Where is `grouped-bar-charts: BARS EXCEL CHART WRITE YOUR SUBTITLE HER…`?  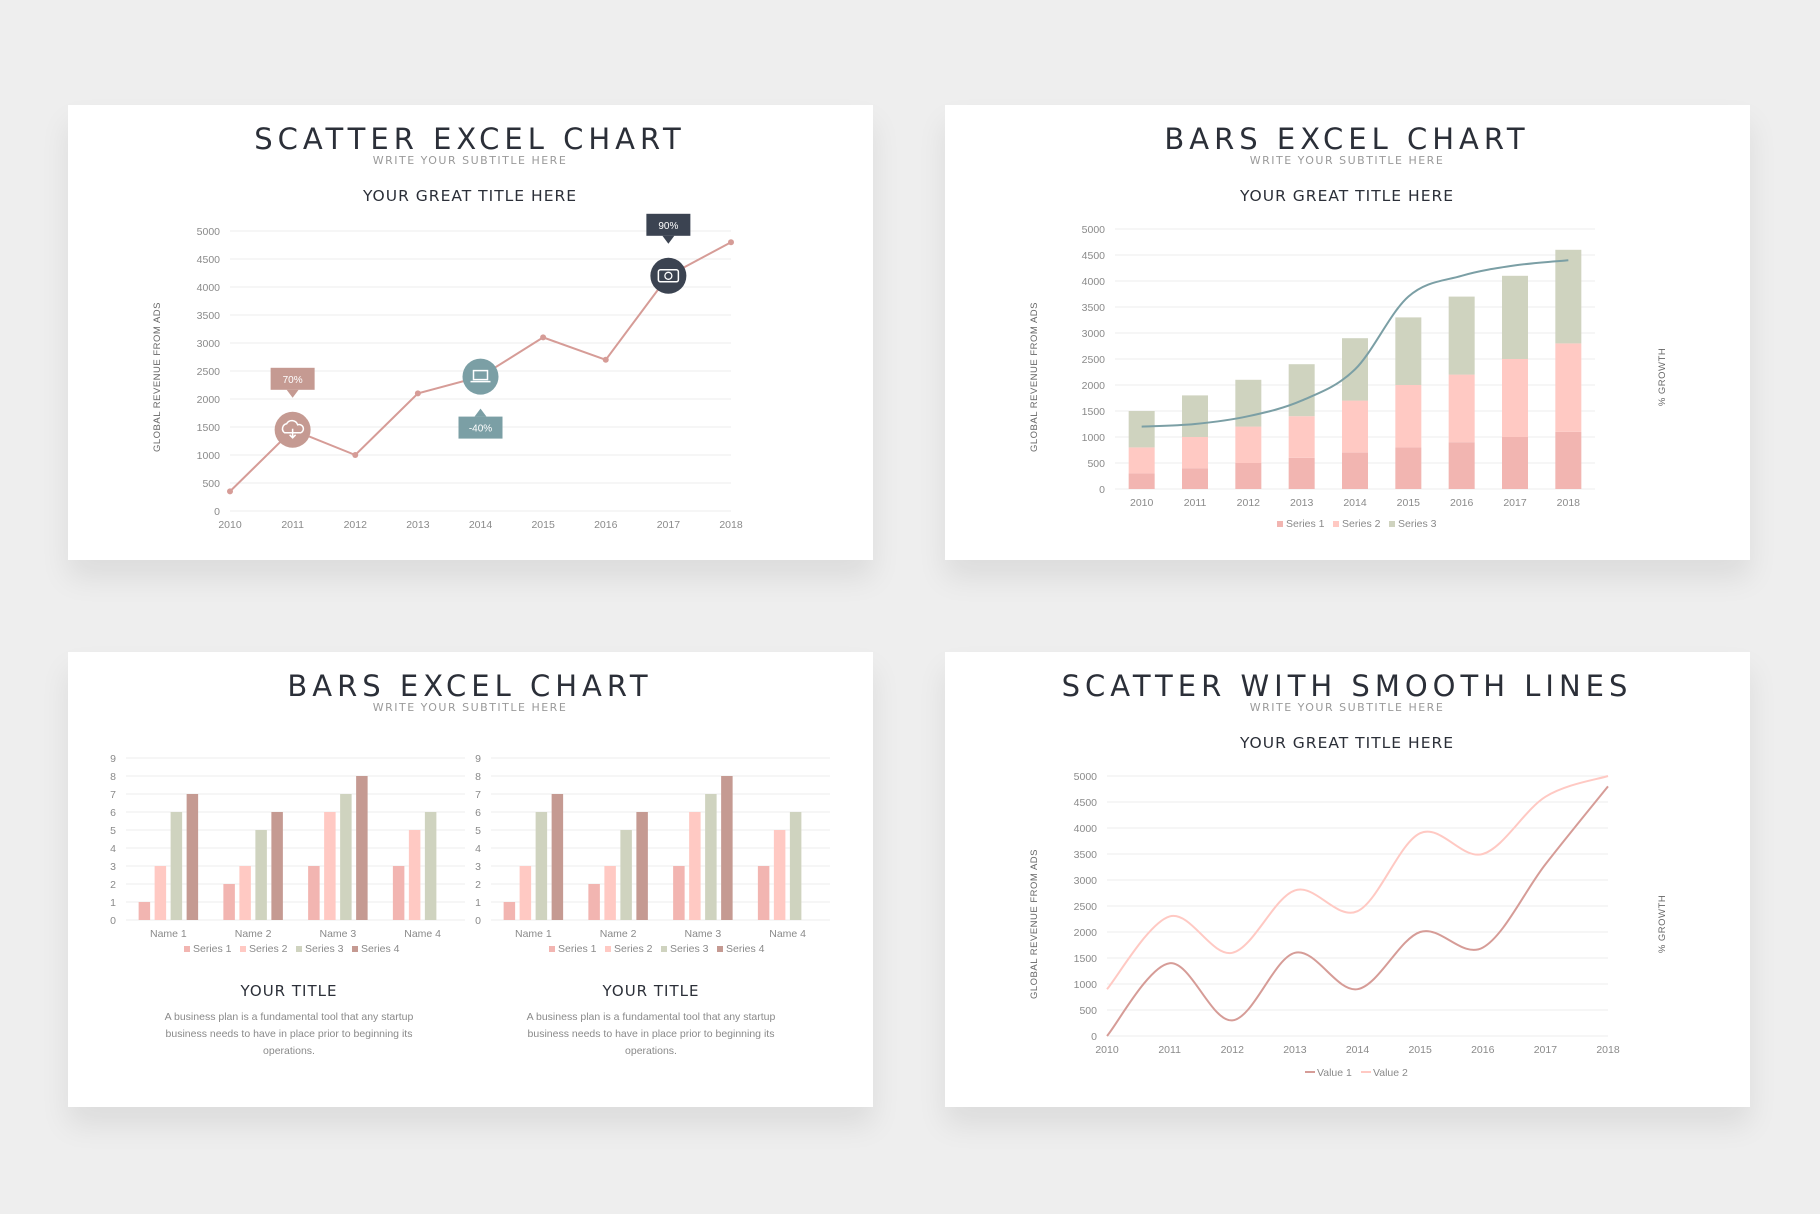 grouped-bar-charts: BARS EXCEL CHART WRITE YOUR SUBTITLE HER… is located at coordinates (470, 863).